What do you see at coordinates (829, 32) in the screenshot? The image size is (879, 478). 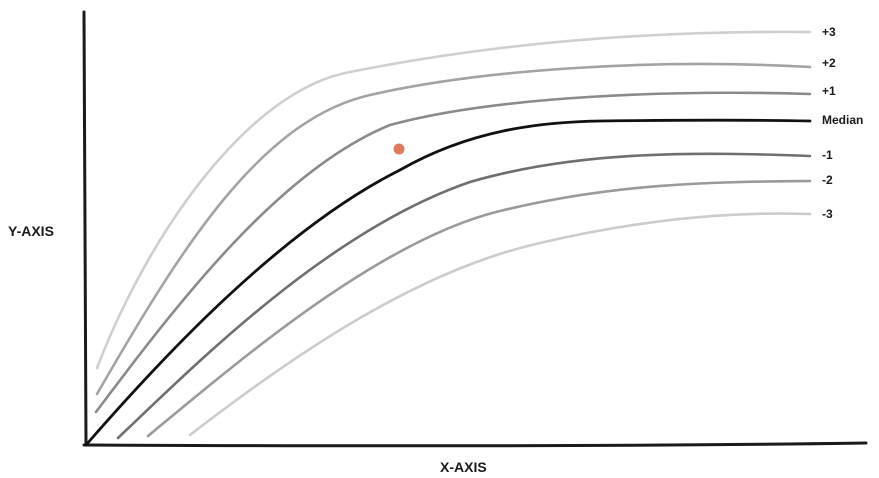 I see `series-label-plus3: +3` at bounding box center [829, 32].